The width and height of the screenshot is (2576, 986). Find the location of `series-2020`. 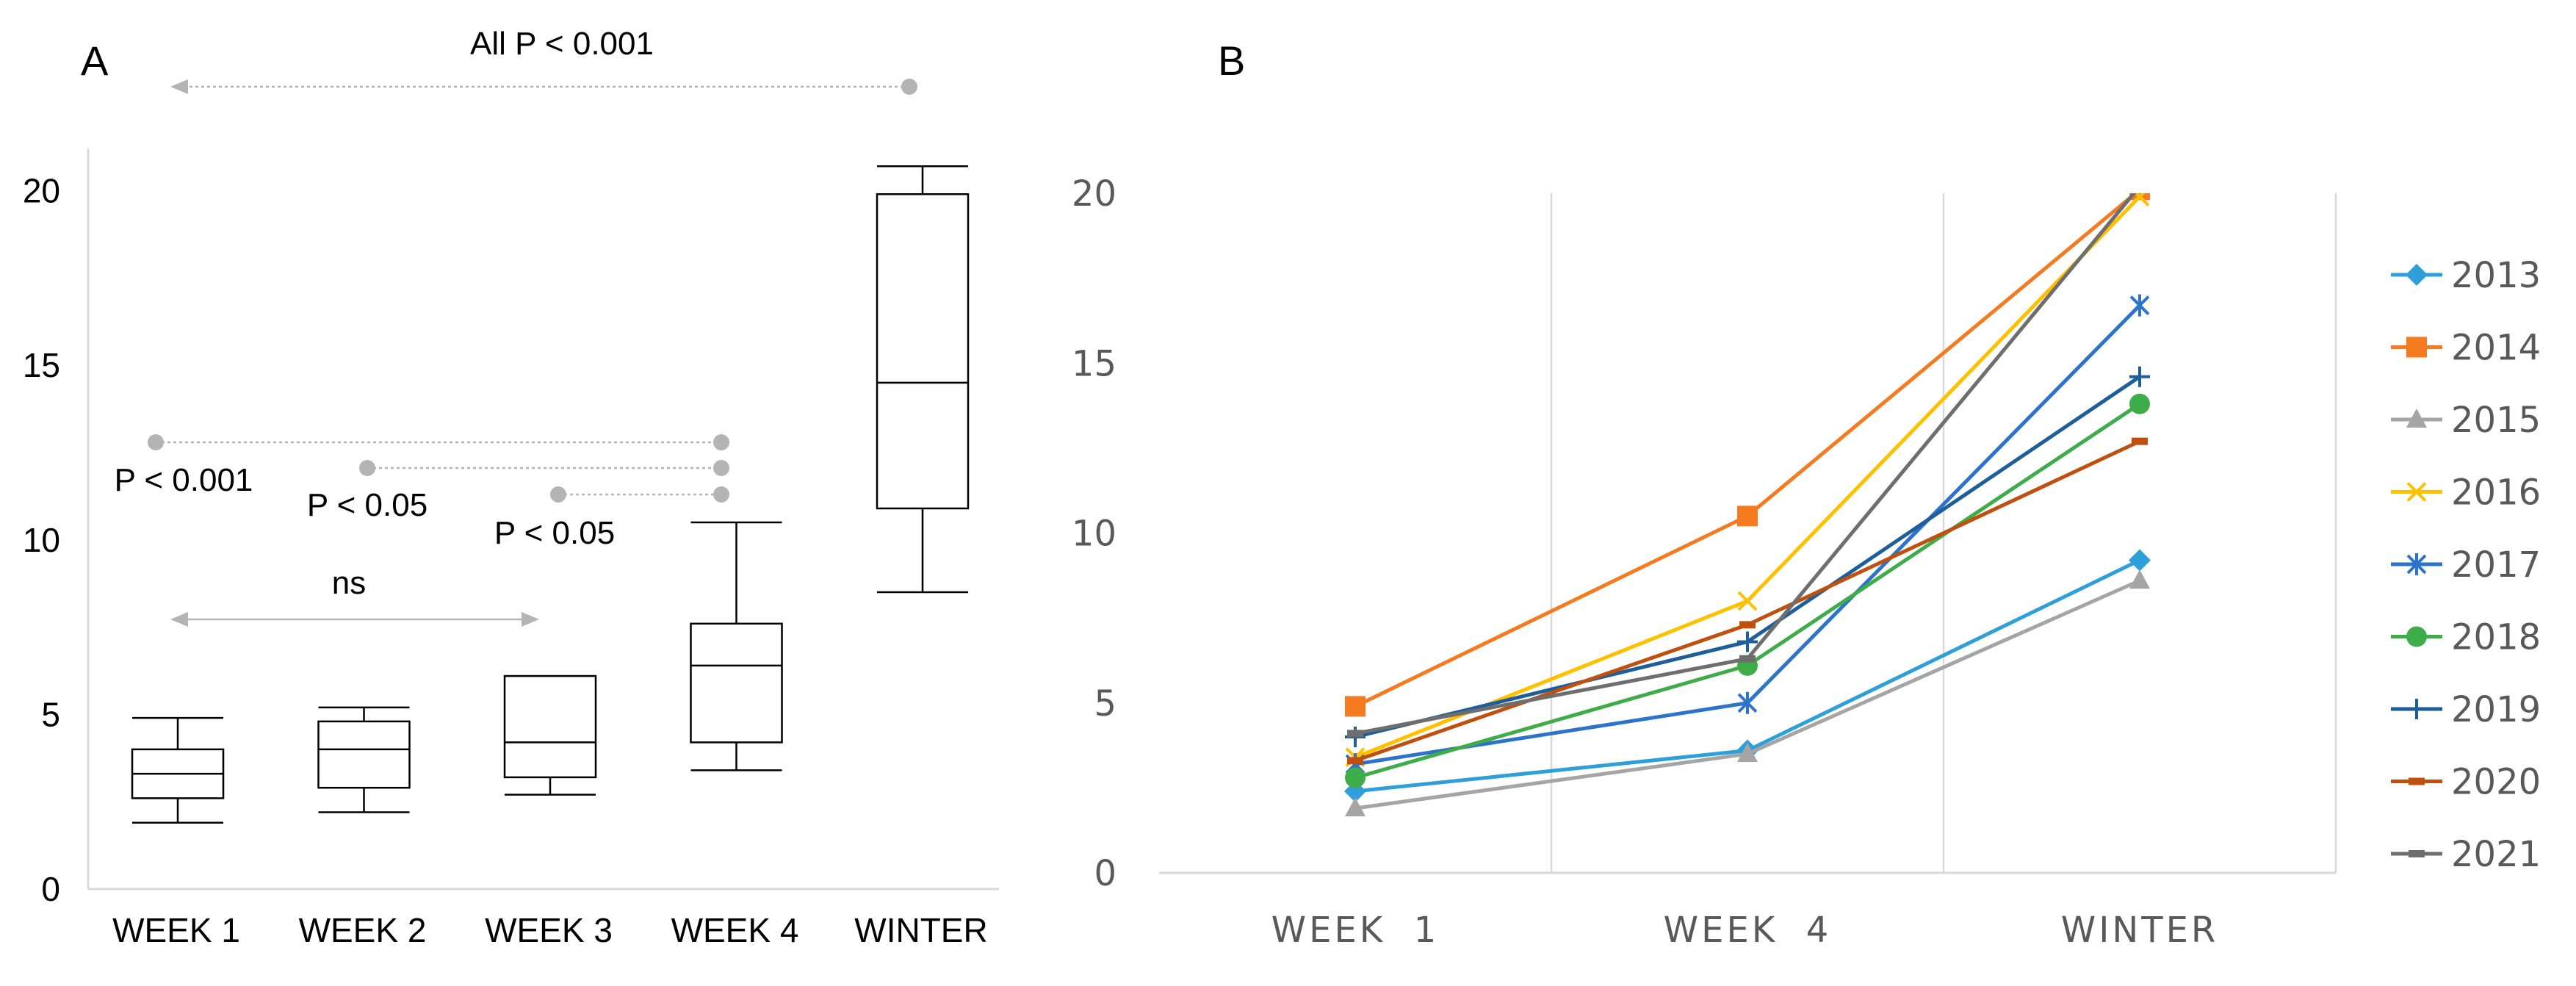

series-2020 is located at coordinates (1747, 601).